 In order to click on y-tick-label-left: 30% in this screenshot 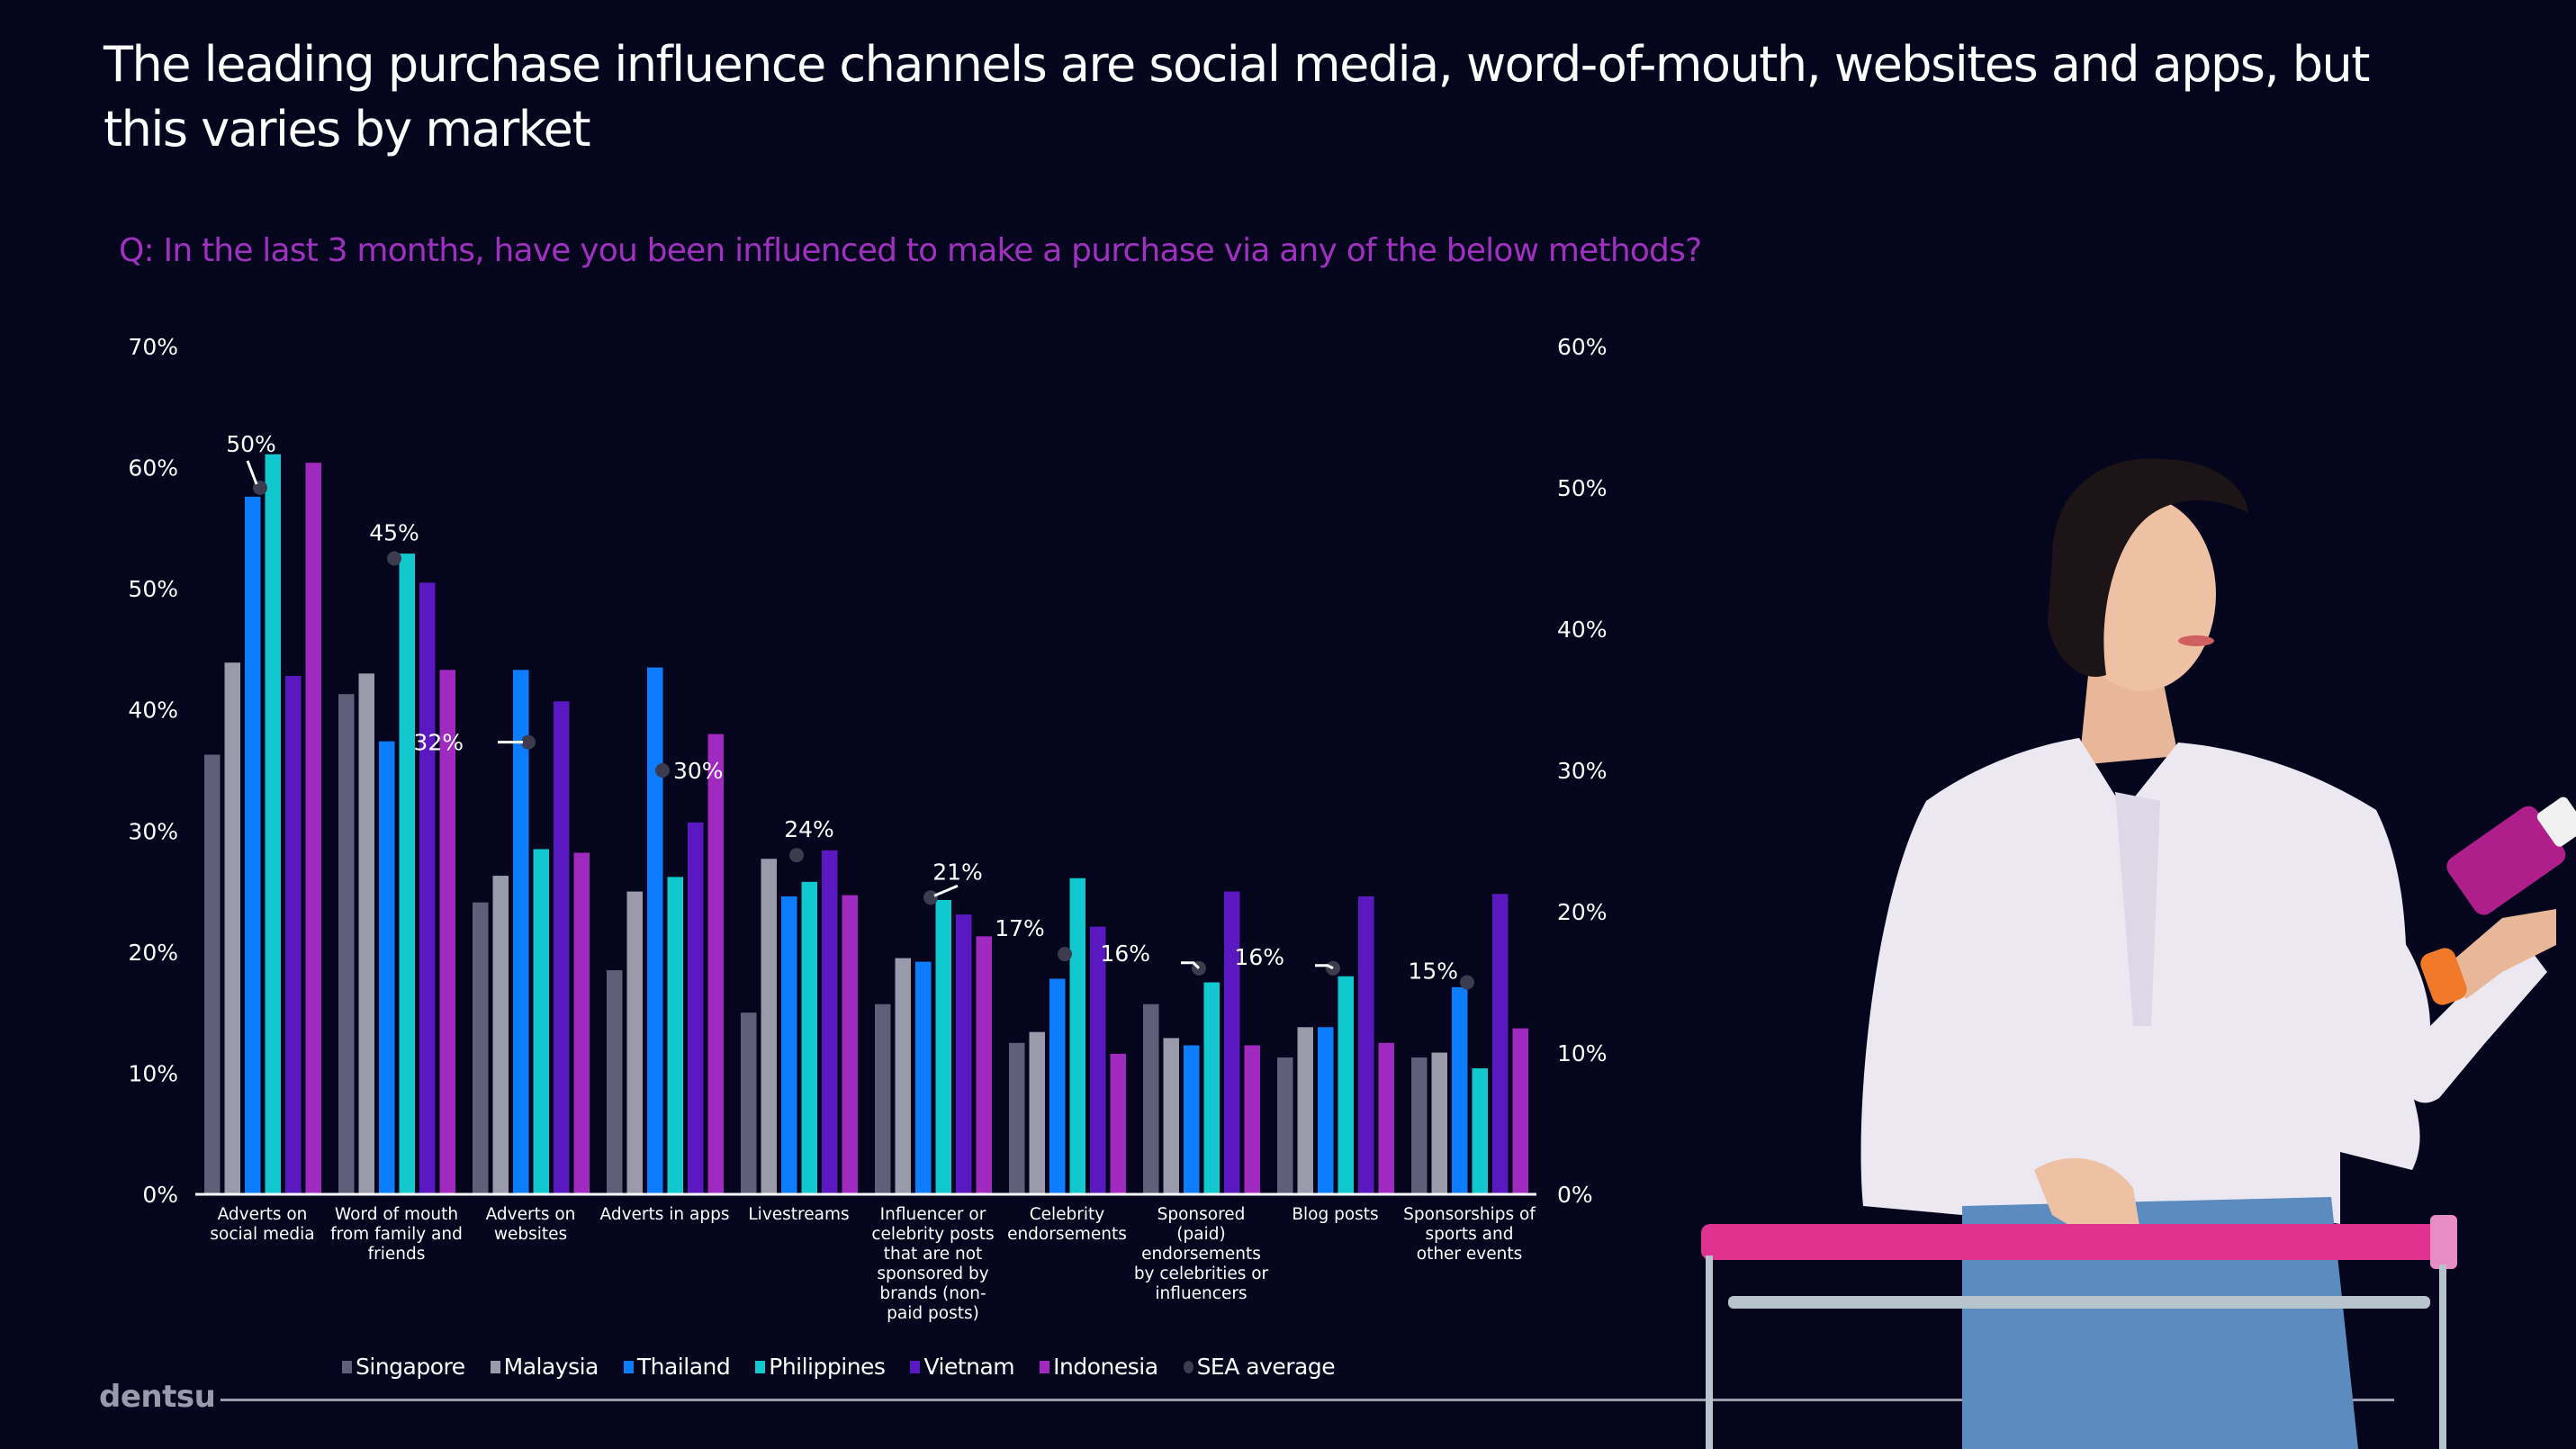, I will do `click(153, 831)`.